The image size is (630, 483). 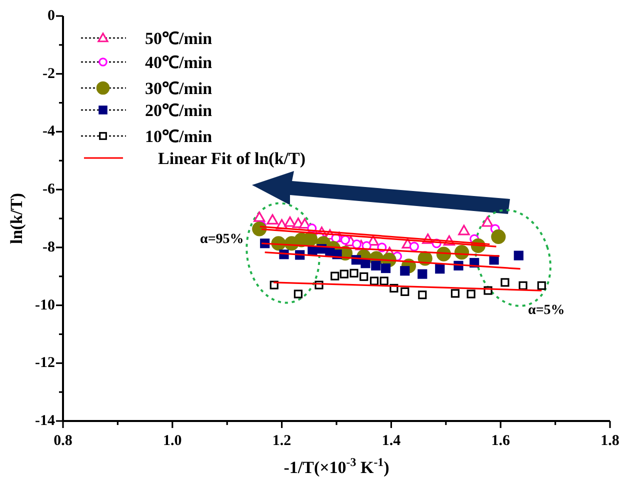 What do you see at coordinates (179, 62) in the screenshot?
I see `legend-label: 40℃/min` at bounding box center [179, 62].